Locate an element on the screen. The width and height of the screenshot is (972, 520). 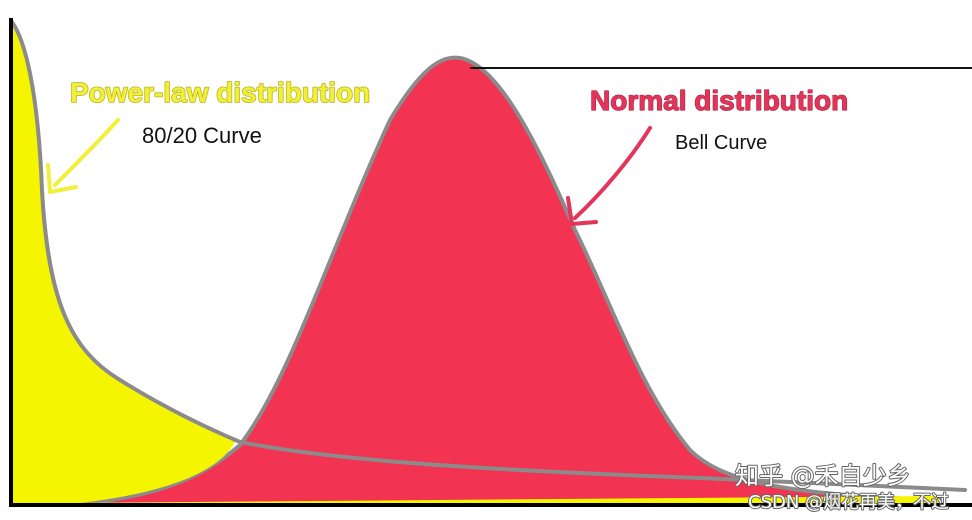
power-law-title: Power-law distribution is located at coordinates (220, 92).